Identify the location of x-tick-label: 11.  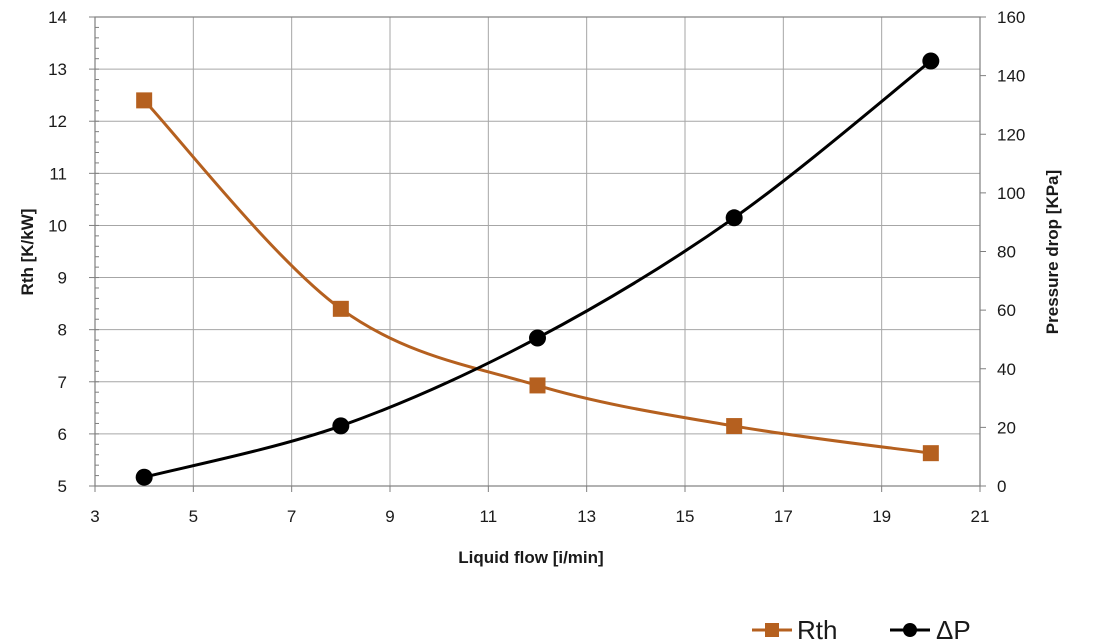
(489, 516).